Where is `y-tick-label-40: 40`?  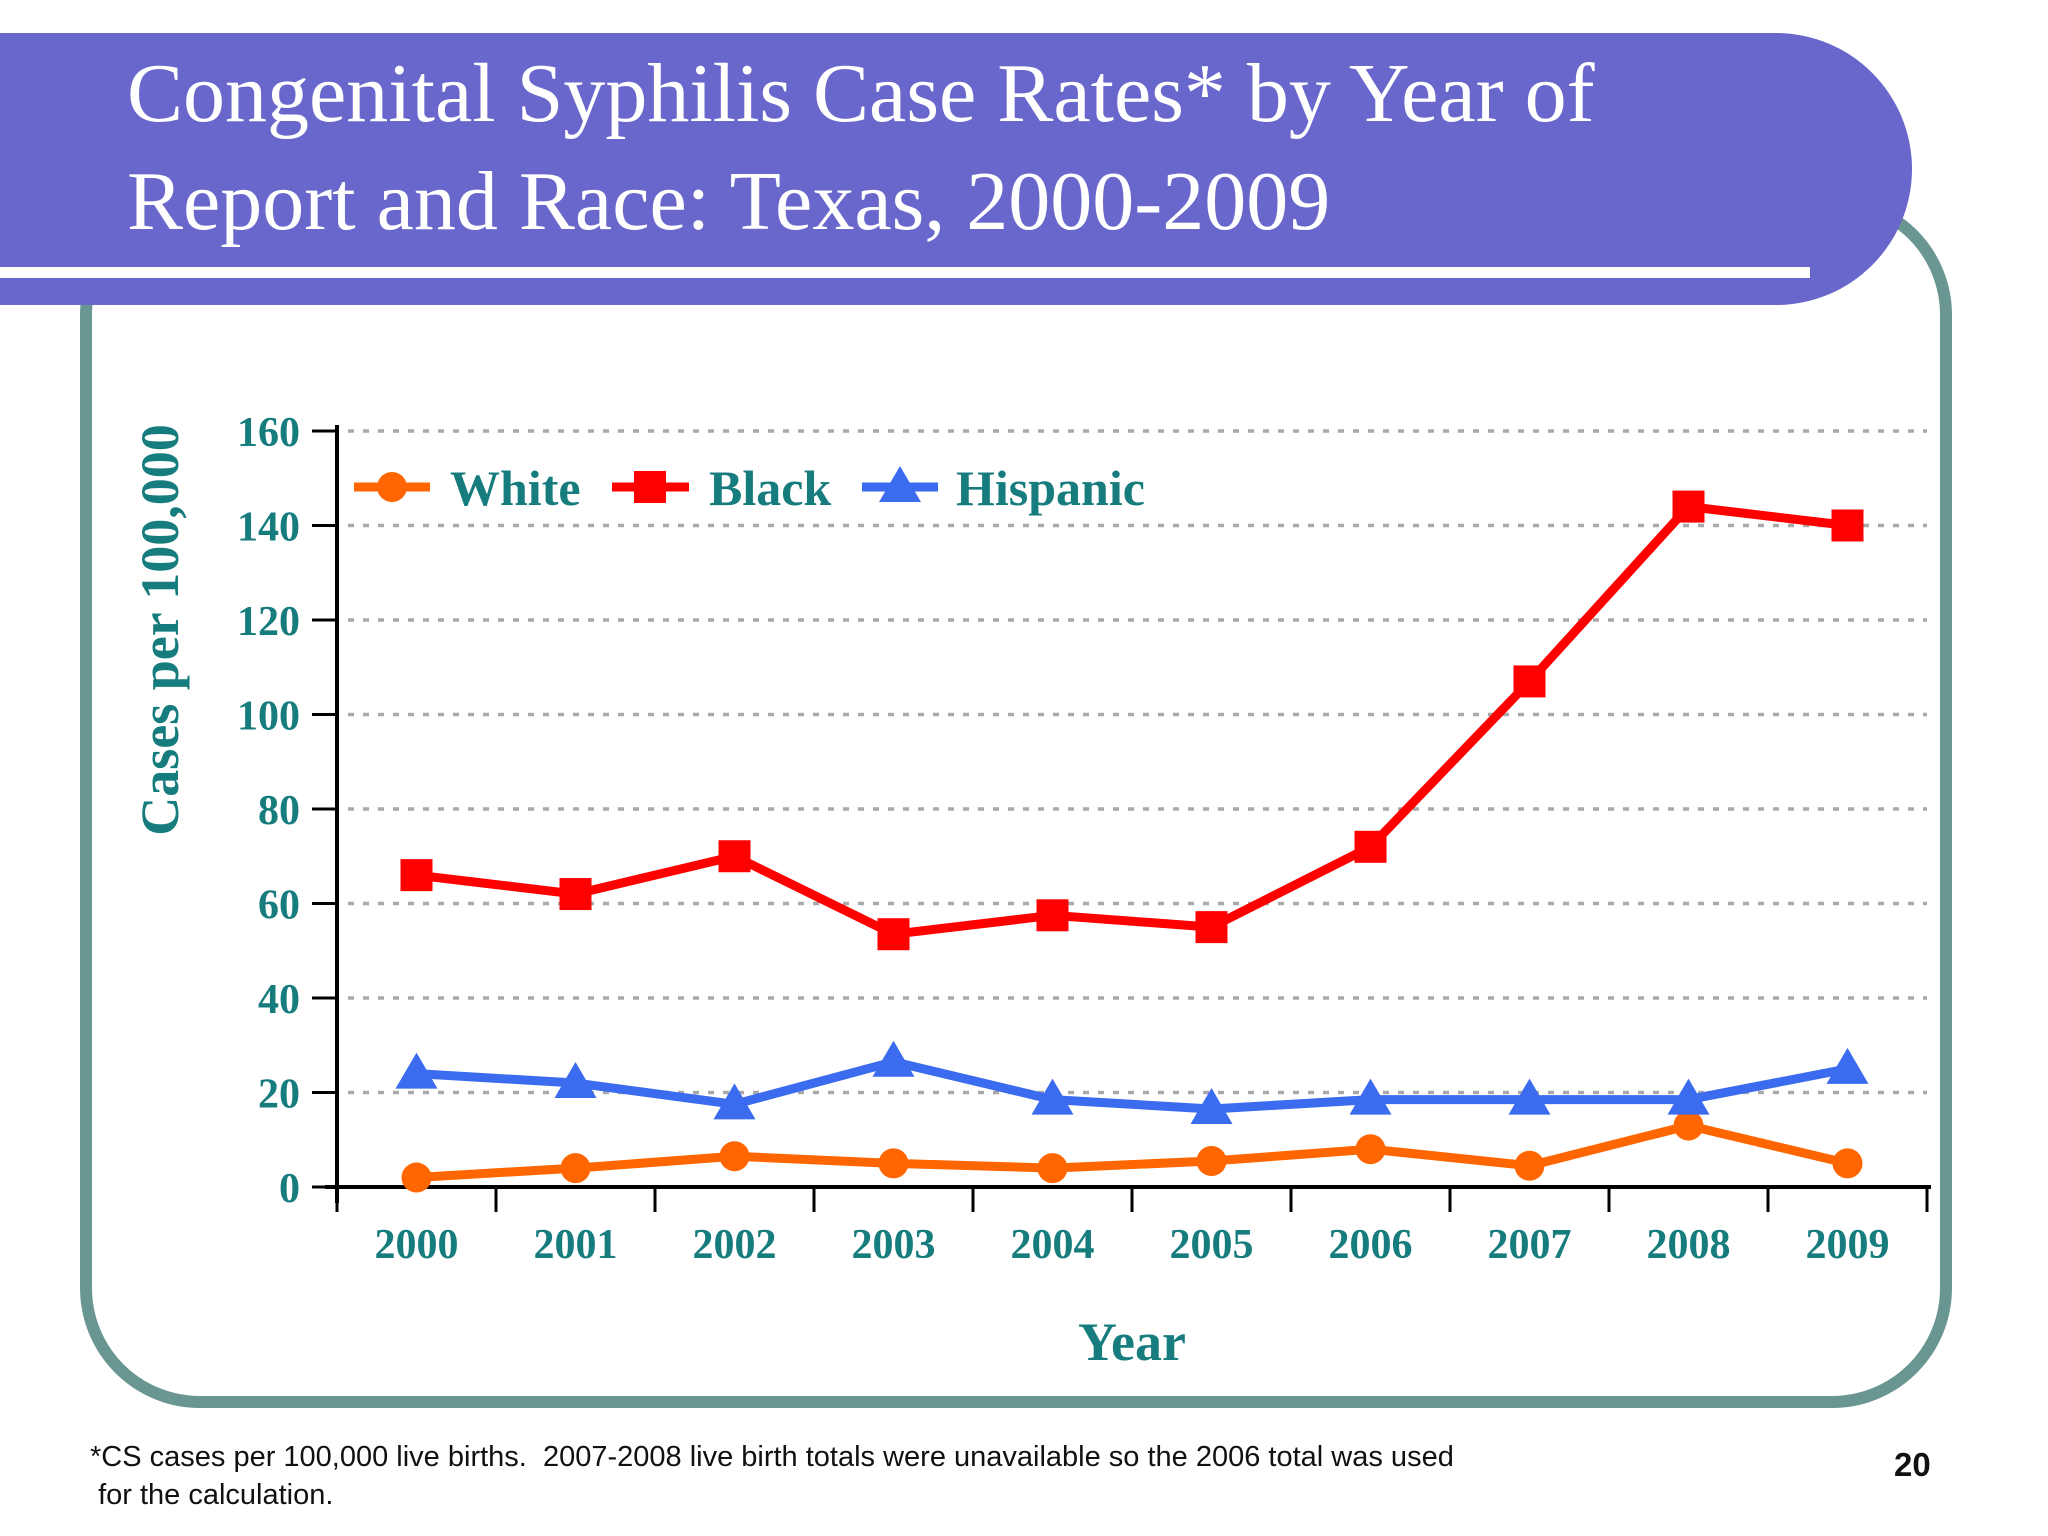 y-tick-label-40: 40 is located at coordinates (279, 1000).